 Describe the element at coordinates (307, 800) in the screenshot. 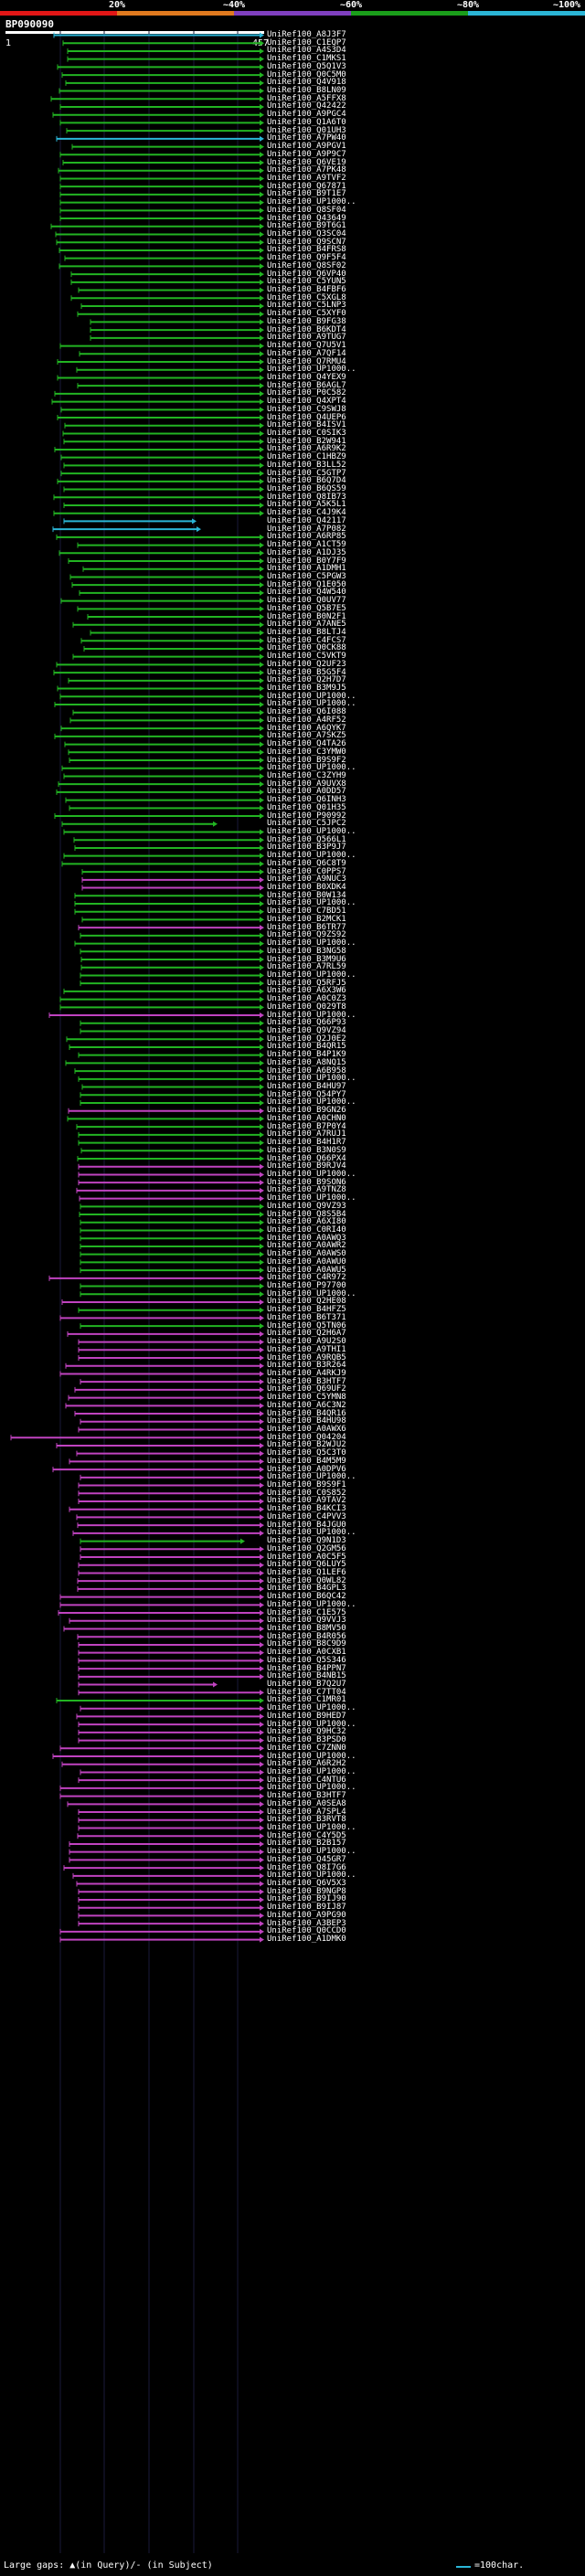

I see `hit-id: UniRef100_Q6INH3` at that location.